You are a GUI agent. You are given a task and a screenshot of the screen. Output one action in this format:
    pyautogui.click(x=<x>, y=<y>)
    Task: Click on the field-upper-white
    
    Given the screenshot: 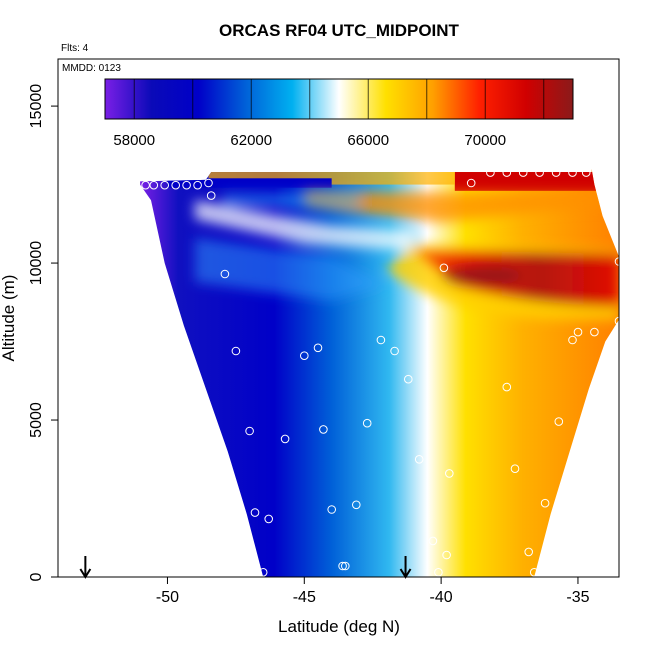 What is the action you would take?
    pyautogui.click(x=304, y=225)
    